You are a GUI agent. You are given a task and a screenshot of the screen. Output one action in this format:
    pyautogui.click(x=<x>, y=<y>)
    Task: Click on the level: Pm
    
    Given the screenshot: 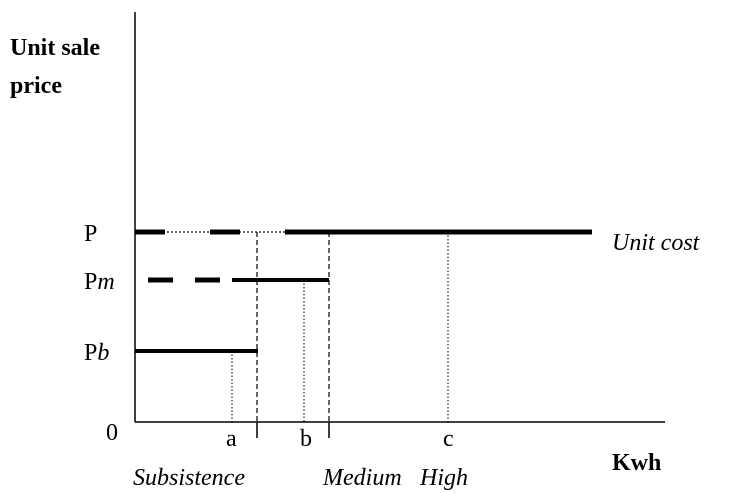 What is the action you would take?
    pyautogui.click(x=99, y=282)
    